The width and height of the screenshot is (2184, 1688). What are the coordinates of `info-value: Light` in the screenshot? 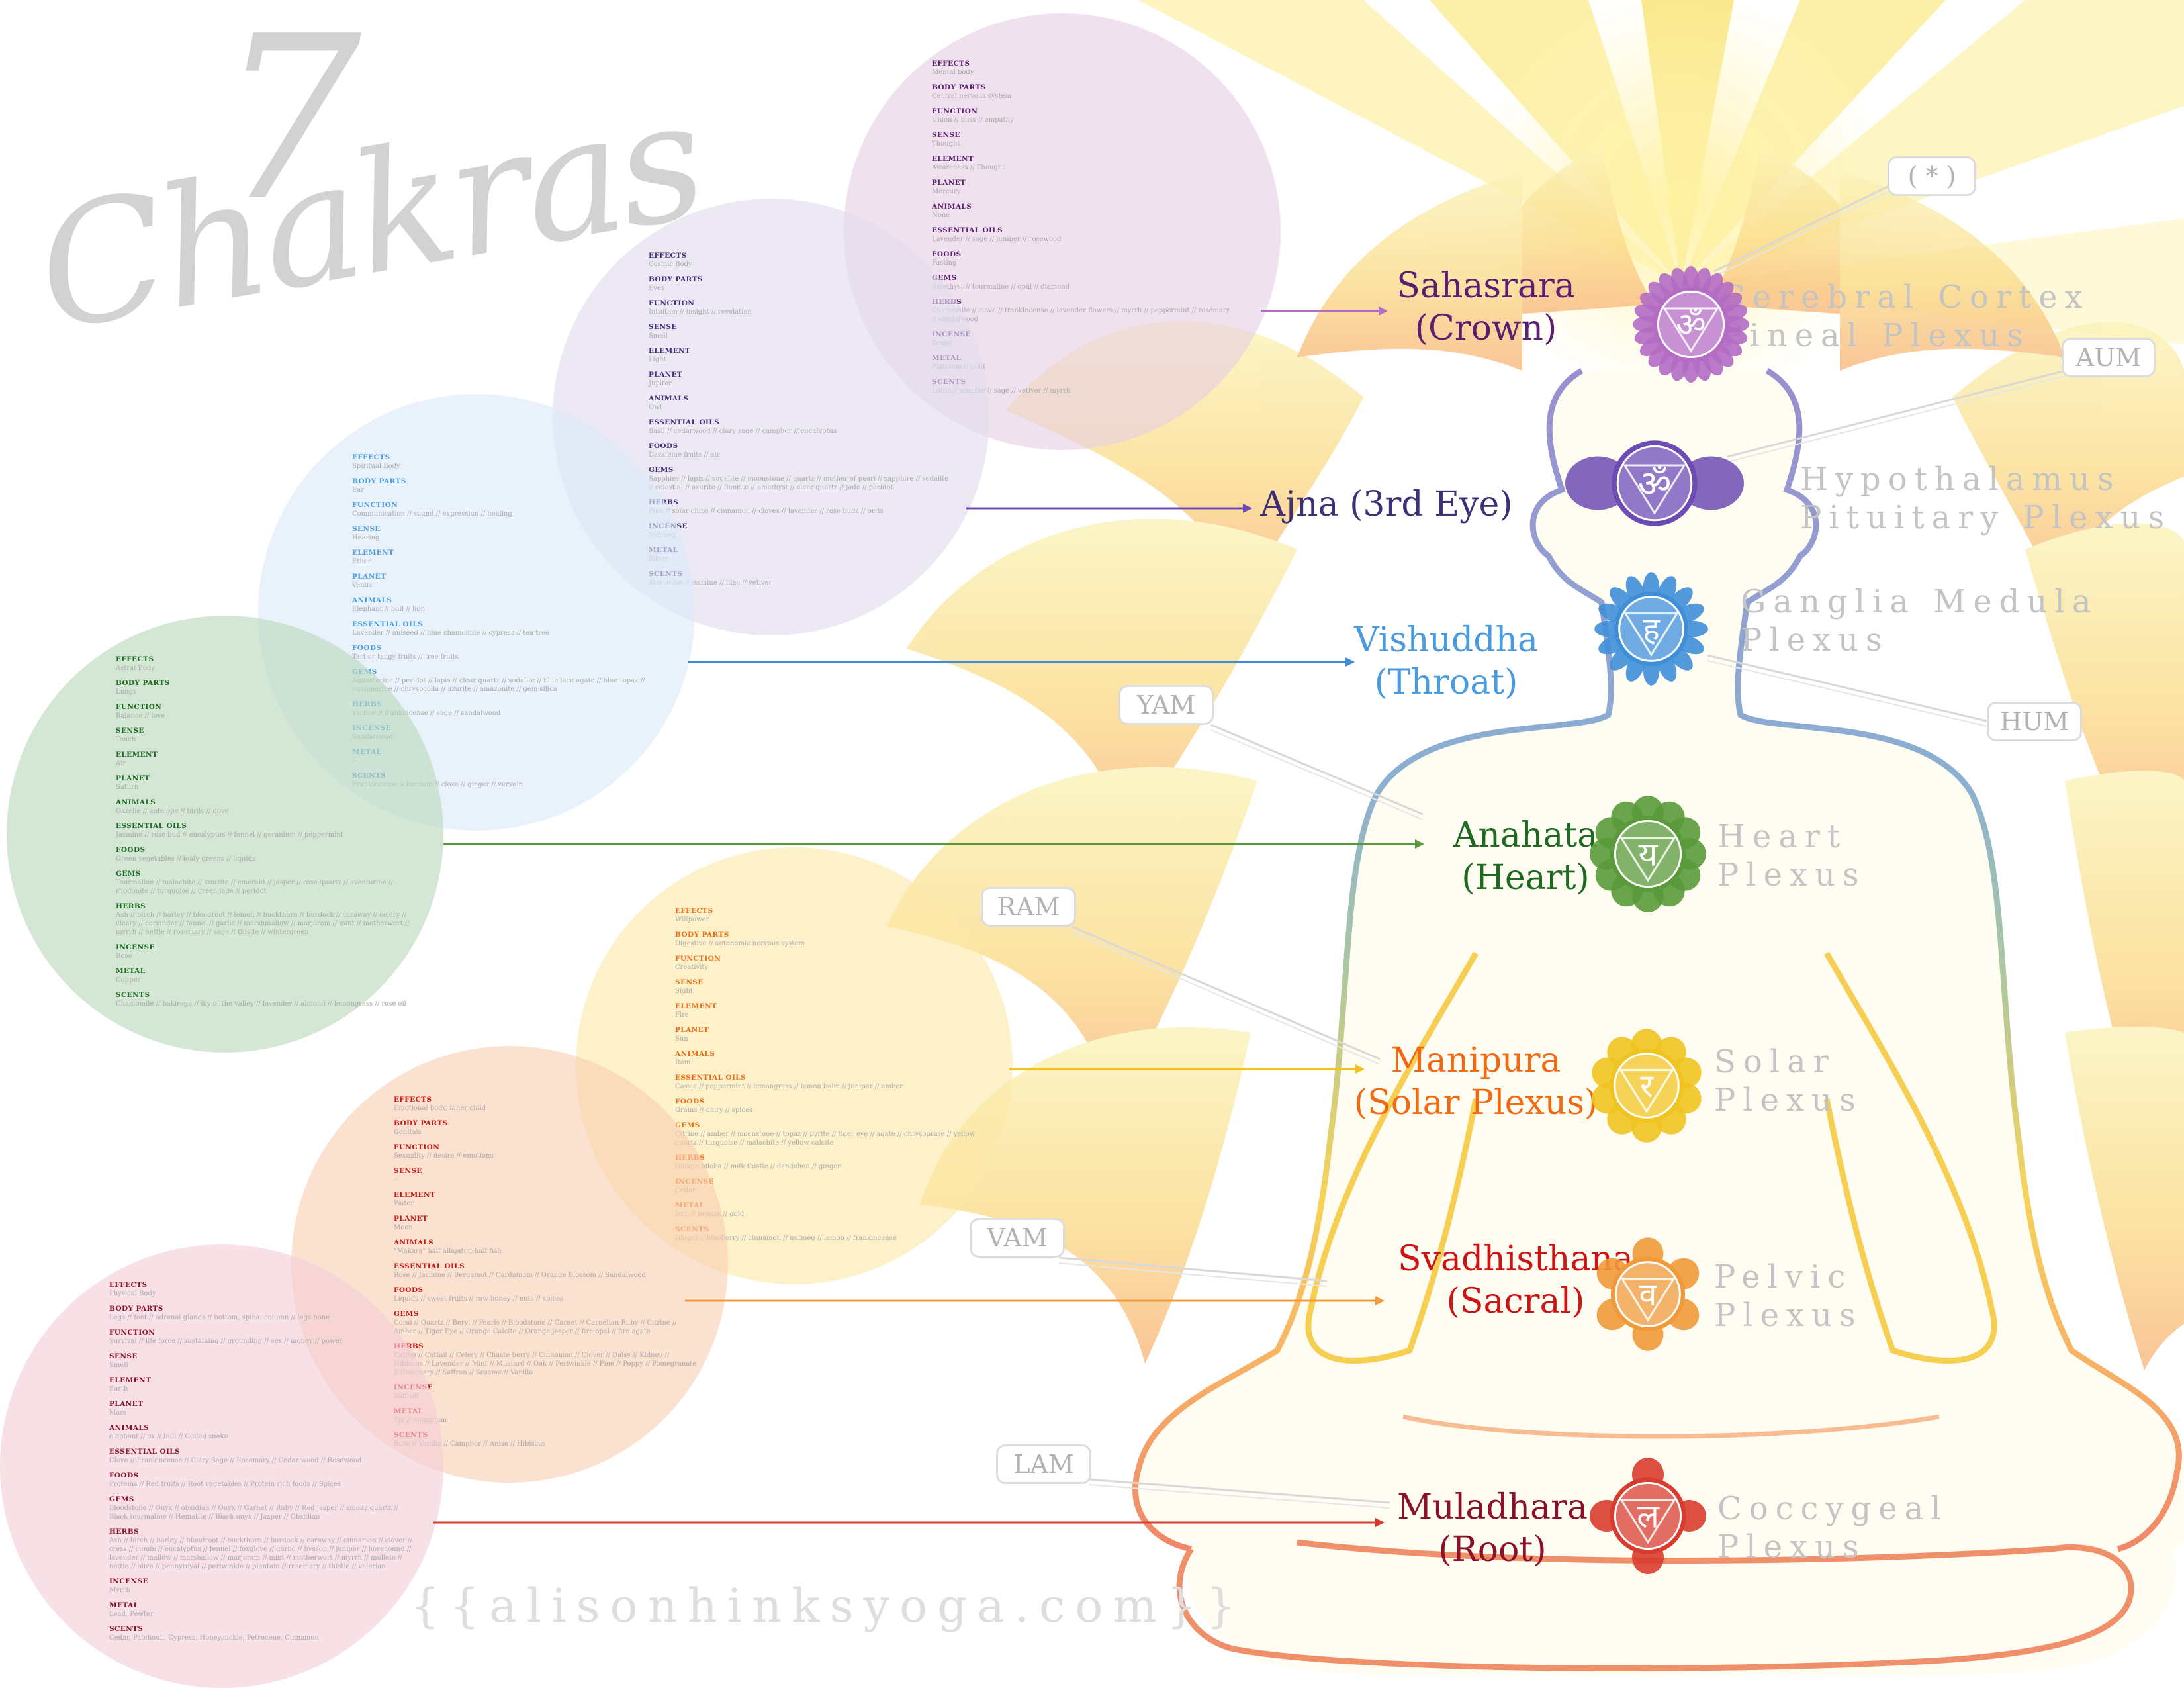 It's located at (657, 359).